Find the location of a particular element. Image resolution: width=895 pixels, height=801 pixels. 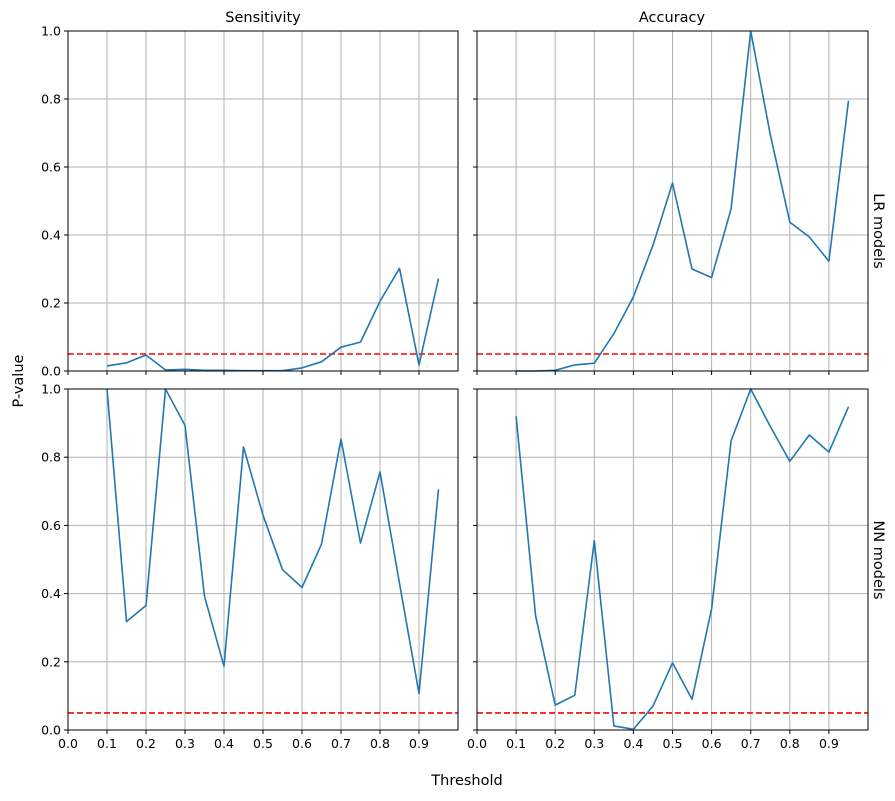

column-title-sensitivity: Sensitivity is located at coordinates (263, 18).